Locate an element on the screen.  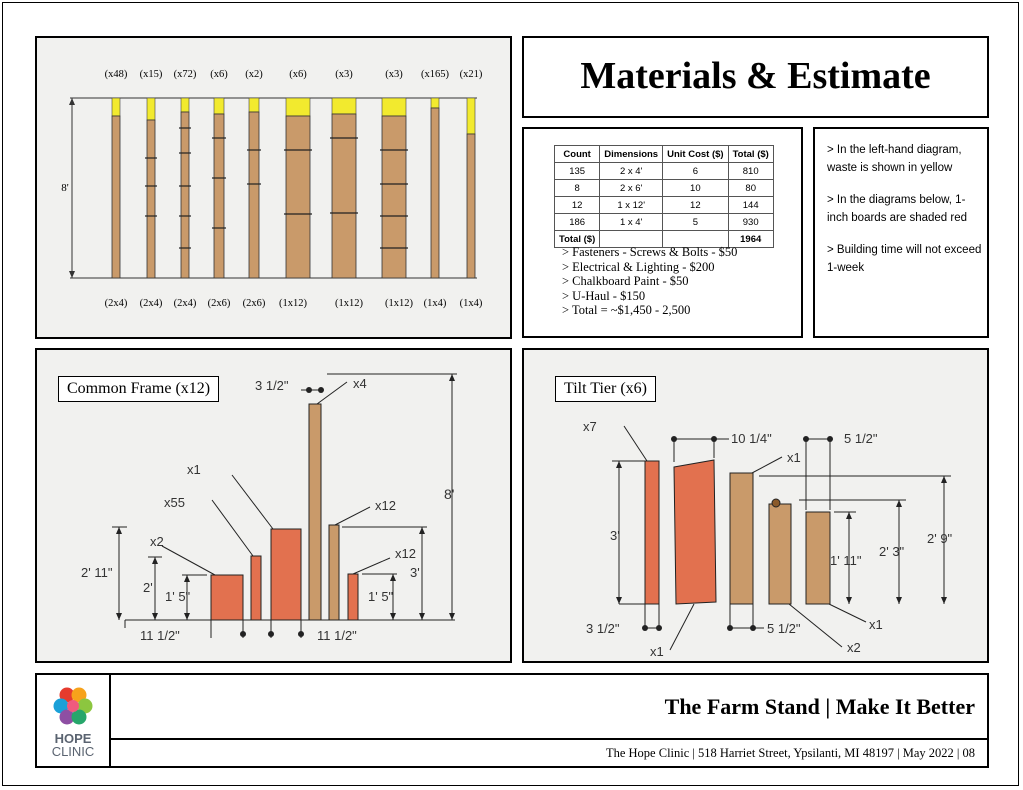
count-label: (x21) is located at coordinates (471, 74).